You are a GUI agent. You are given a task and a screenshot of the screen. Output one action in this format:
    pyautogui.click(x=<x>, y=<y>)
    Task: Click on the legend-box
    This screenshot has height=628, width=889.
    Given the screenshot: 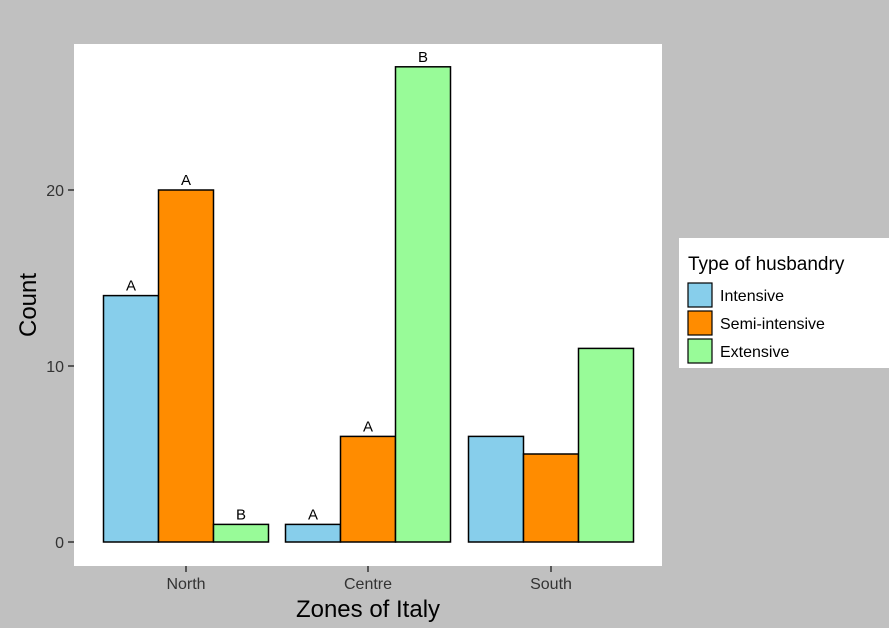 What is the action you would take?
    pyautogui.click(x=784, y=303)
    